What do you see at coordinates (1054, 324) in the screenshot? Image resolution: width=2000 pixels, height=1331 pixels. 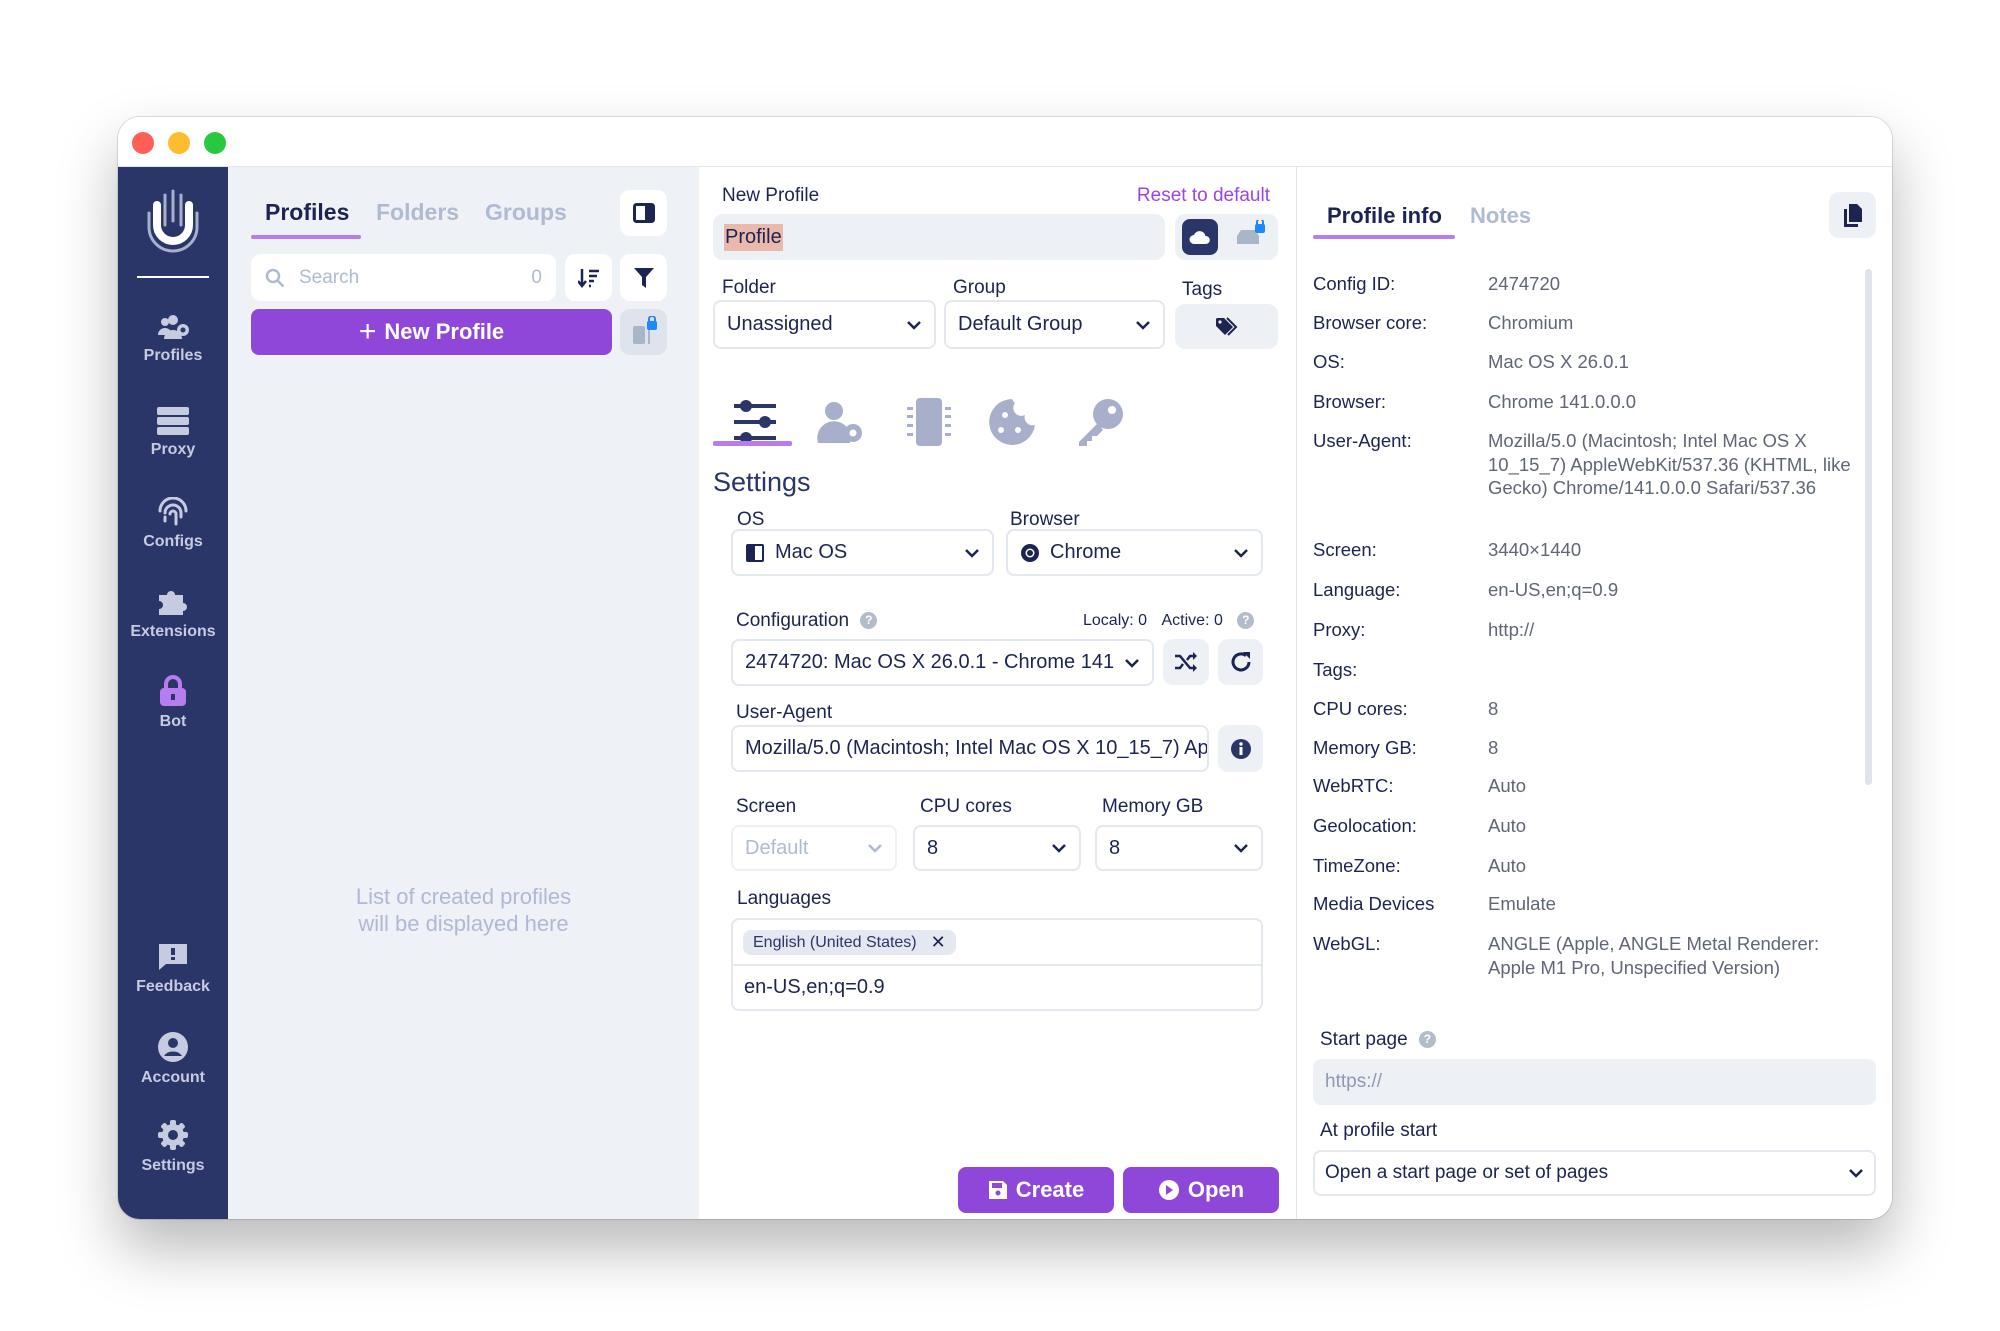 I see `group-select: Default Group` at bounding box center [1054, 324].